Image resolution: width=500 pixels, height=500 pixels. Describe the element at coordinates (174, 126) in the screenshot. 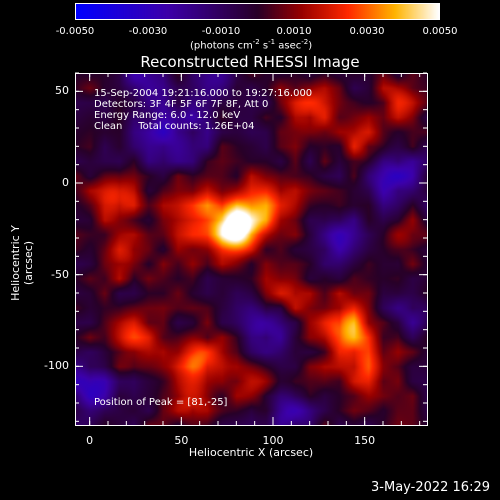

I see `annotation-clean-counts: Clean Total counts: 1.26E+04` at that location.